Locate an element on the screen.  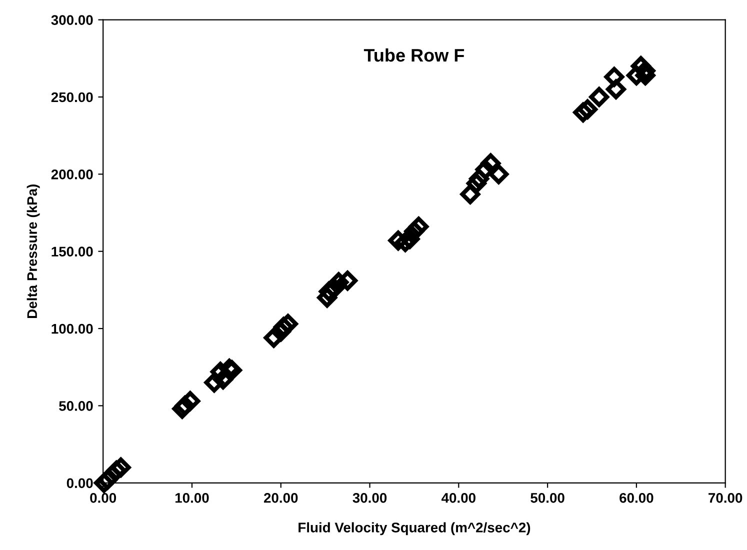
text: Tube Row F is located at coordinates (414, 55).